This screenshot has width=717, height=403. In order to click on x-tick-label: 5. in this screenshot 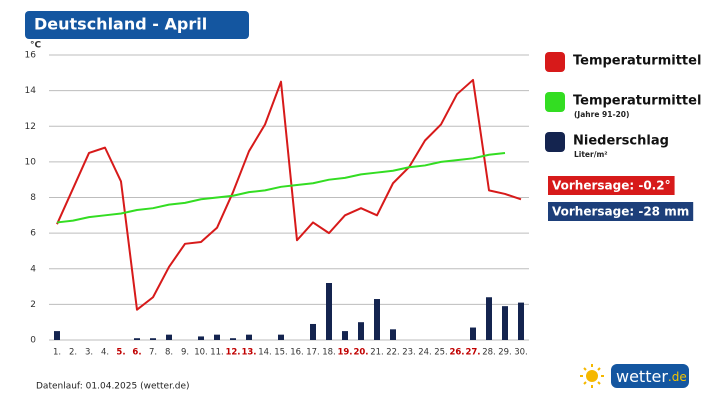, I will do `click(120, 353)`.